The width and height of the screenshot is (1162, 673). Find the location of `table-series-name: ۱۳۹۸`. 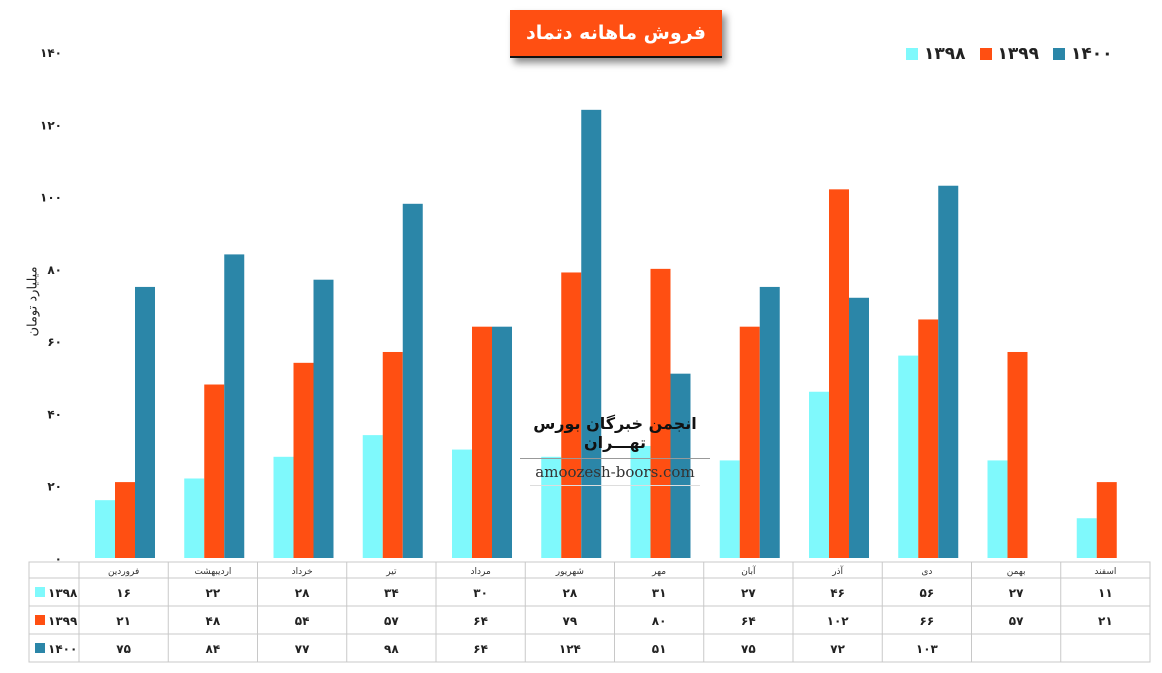

table-series-name: ۱۳۹۸ is located at coordinates (63, 593).